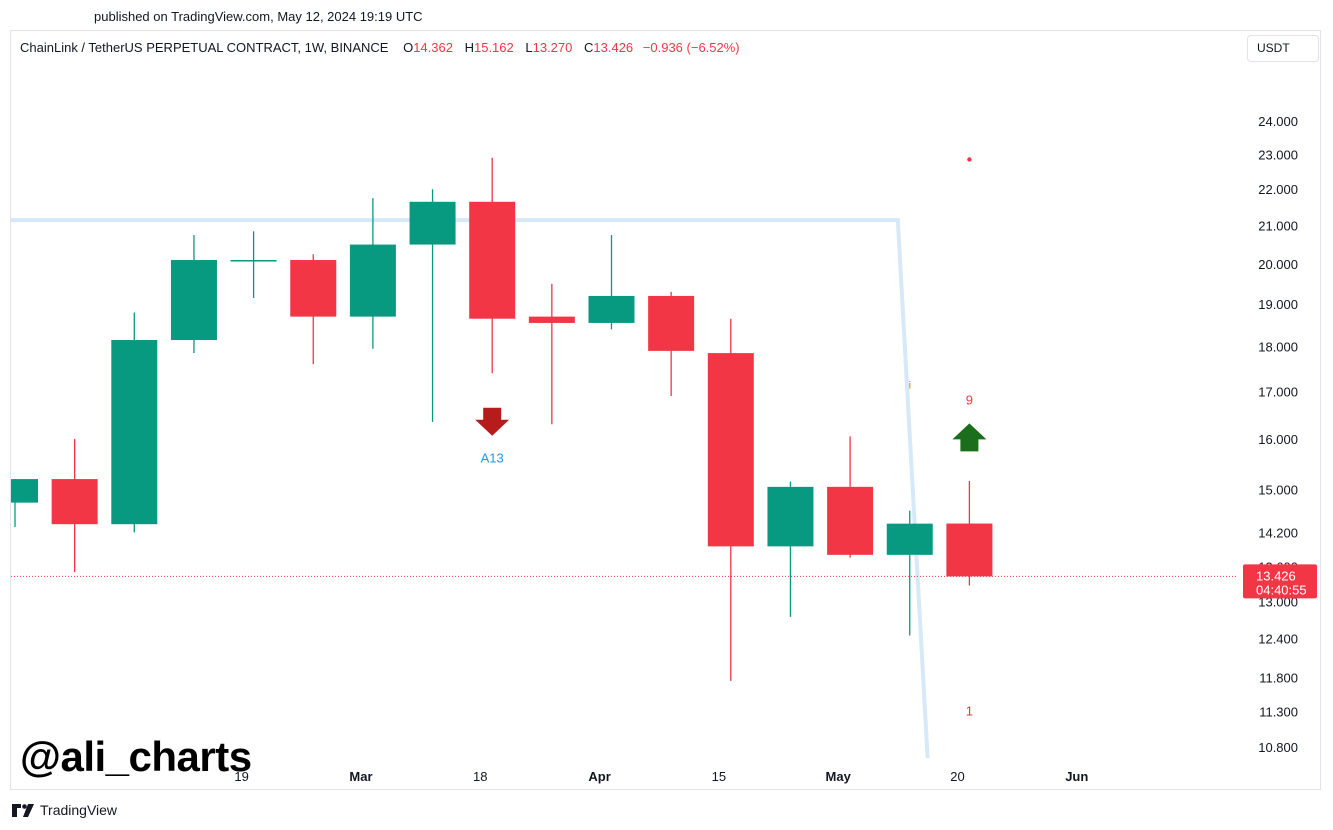 This screenshot has width=1333, height=830. What do you see at coordinates (360, 776) in the screenshot?
I see `x-tick-label: Mar` at bounding box center [360, 776].